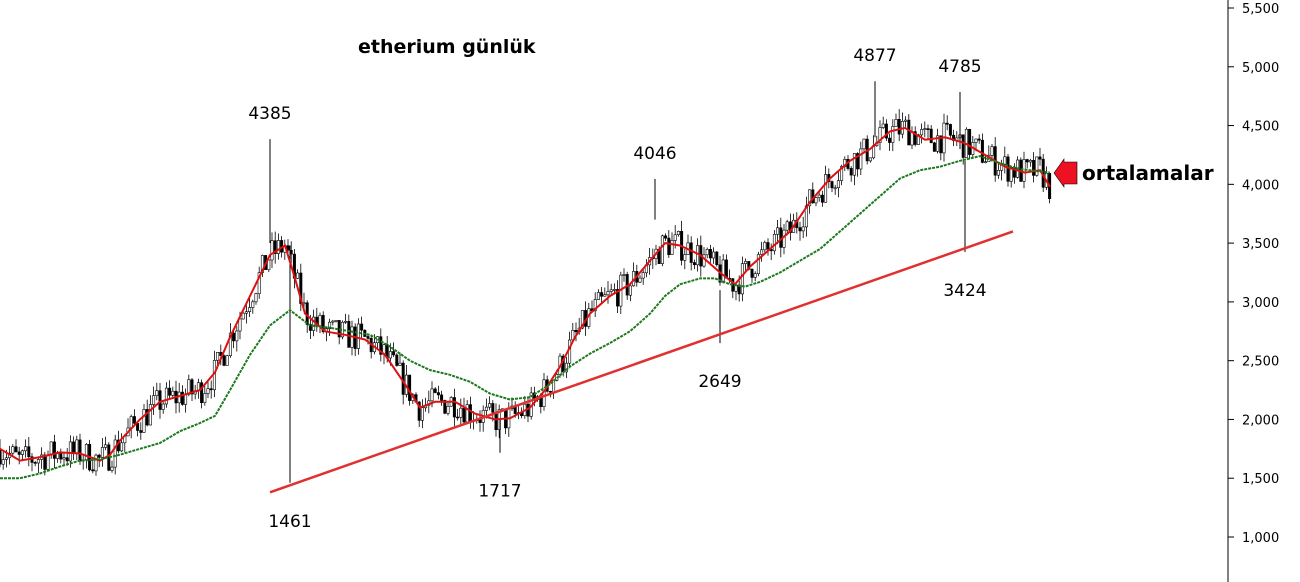 Image resolution: width=1300 pixels, height=582 pixels. Describe the element at coordinates (1065, 173) in the screenshot. I see `callout-arrow-icon` at that location.